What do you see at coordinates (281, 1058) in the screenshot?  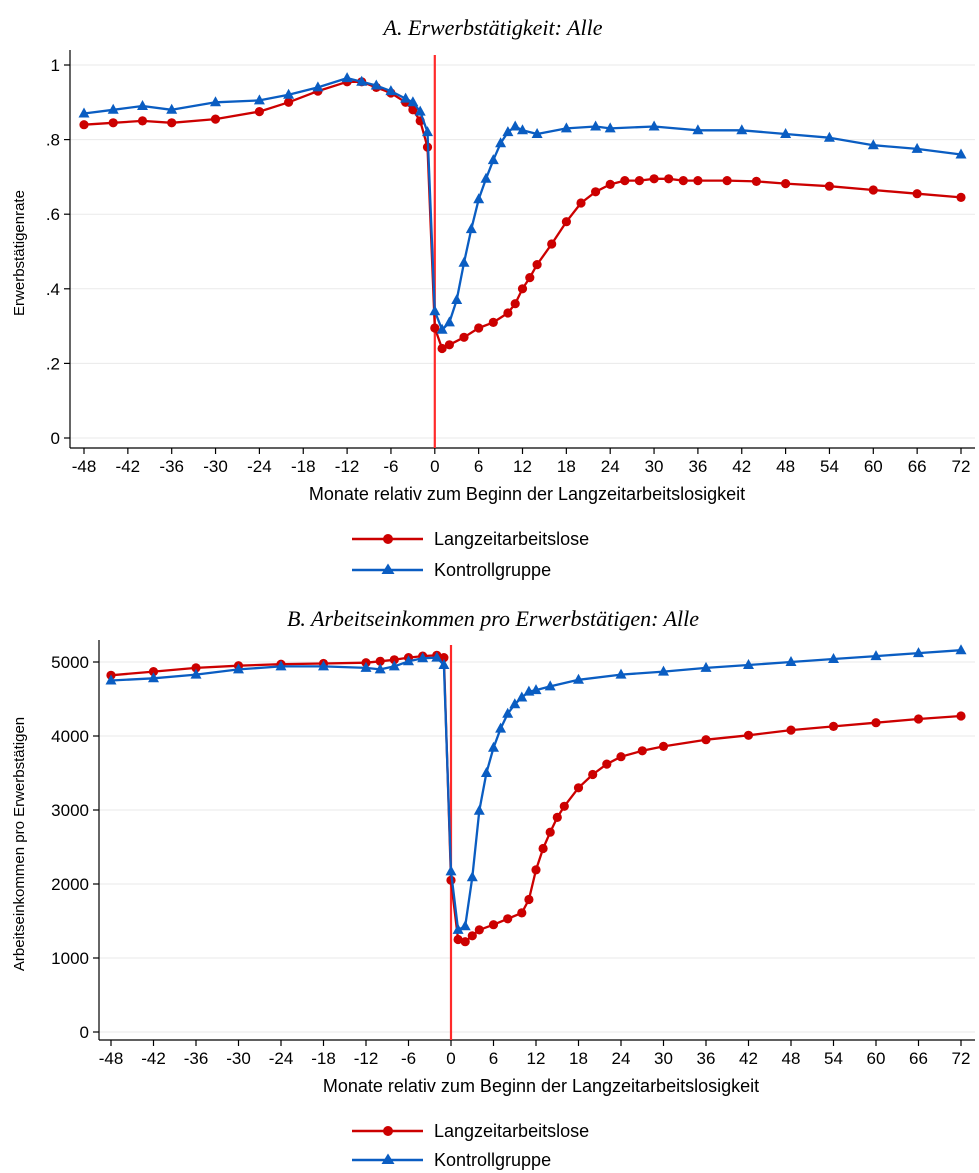 I see `panel-b-x-tick-label: -24` at bounding box center [281, 1058].